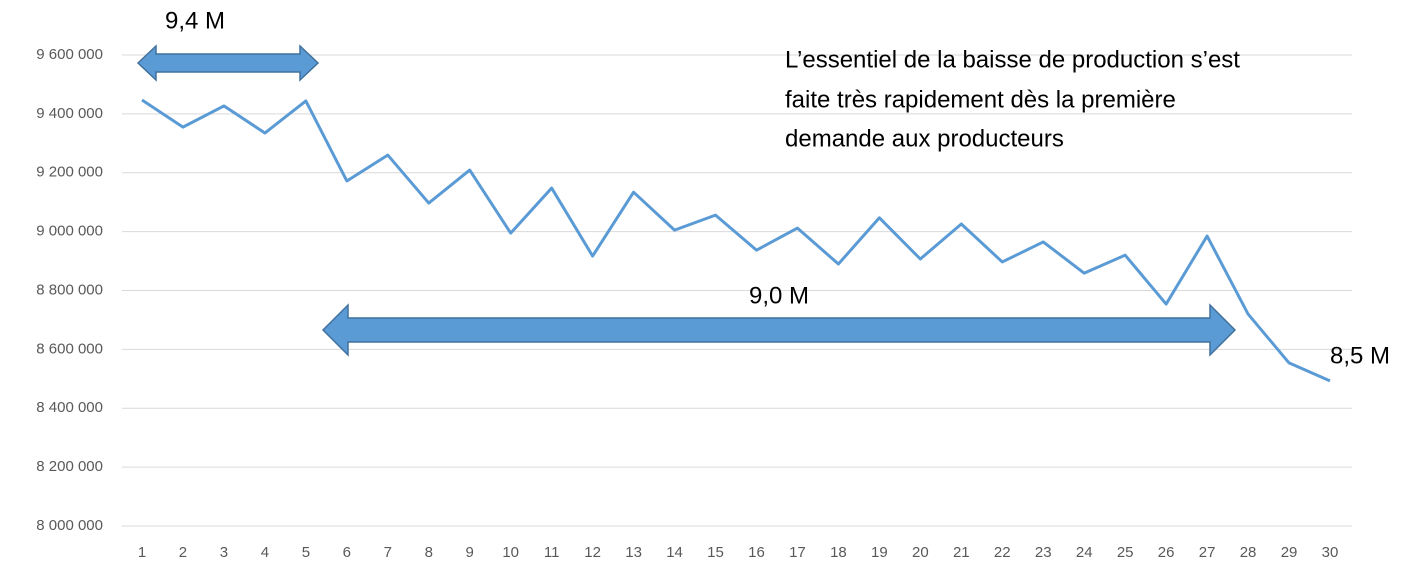 Image resolution: width=1411 pixels, height=564 pixels. Describe the element at coordinates (1248, 552) in the screenshot. I see `x-tick-label: 28` at that location.